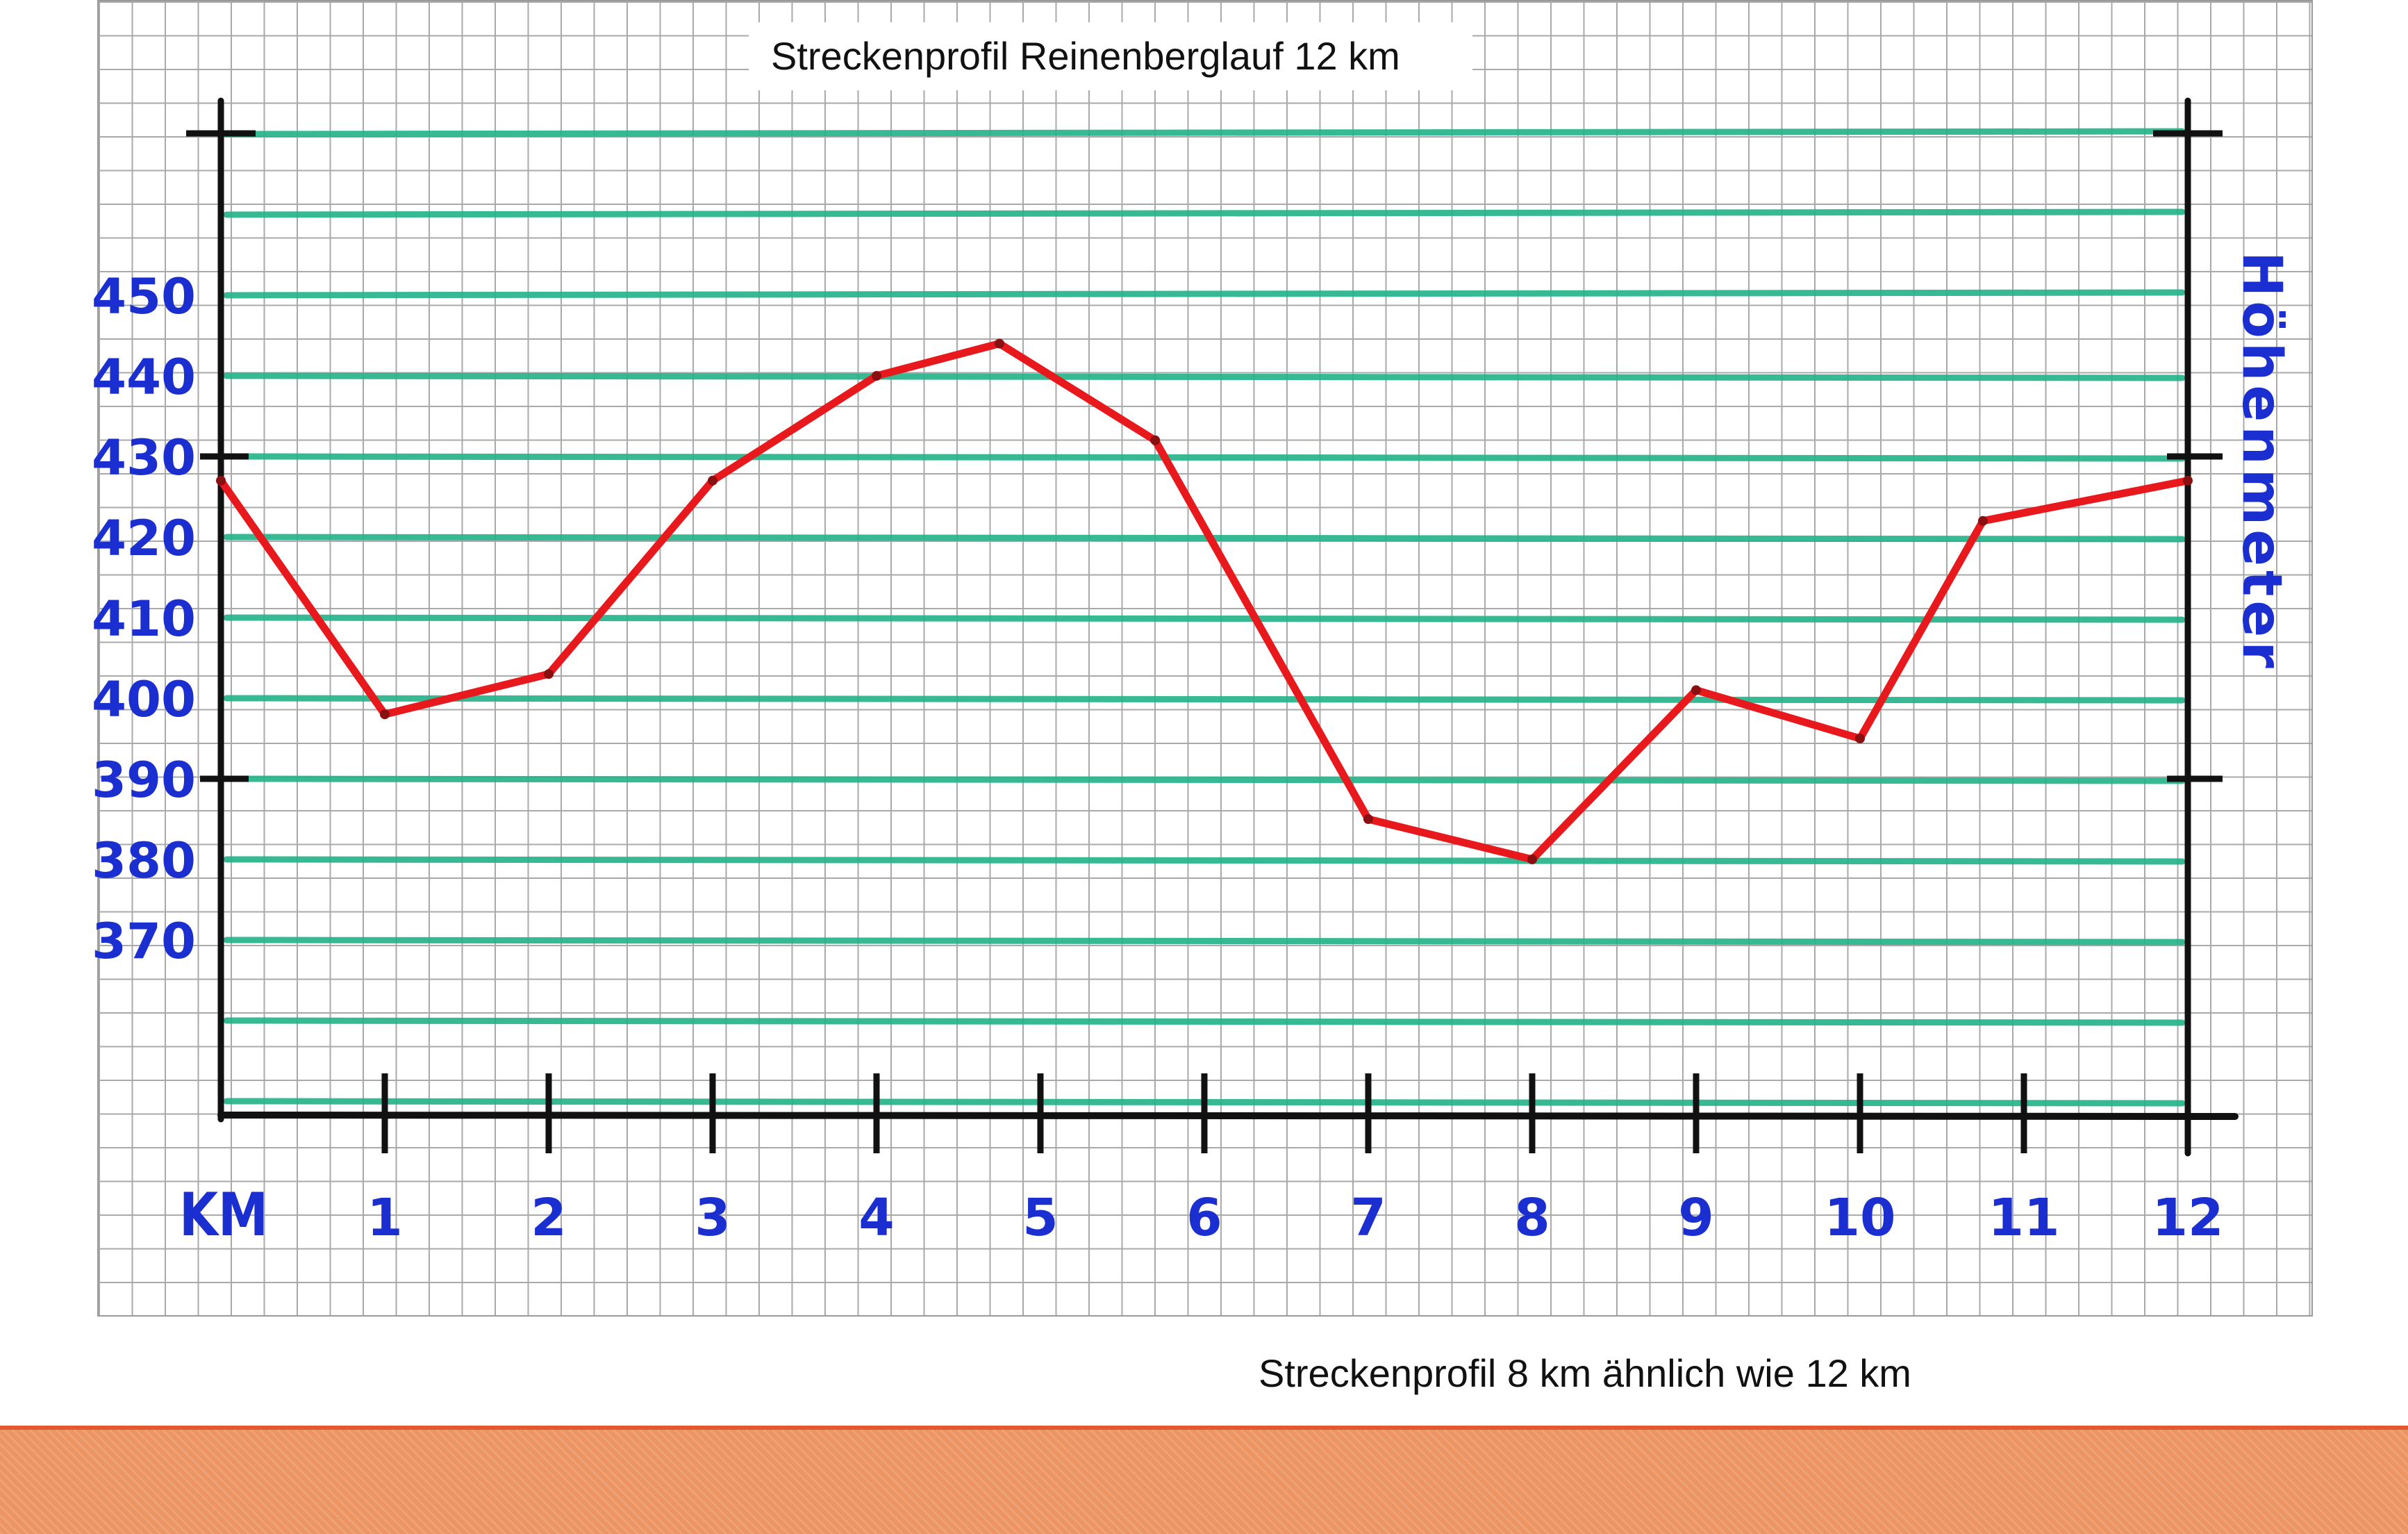 The width and height of the screenshot is (2408, 1534). What do you see at coordinates (2024, 1218) in the screenshot?
I see `x-tick-label: 11` at bounding box center [2024, 1218].